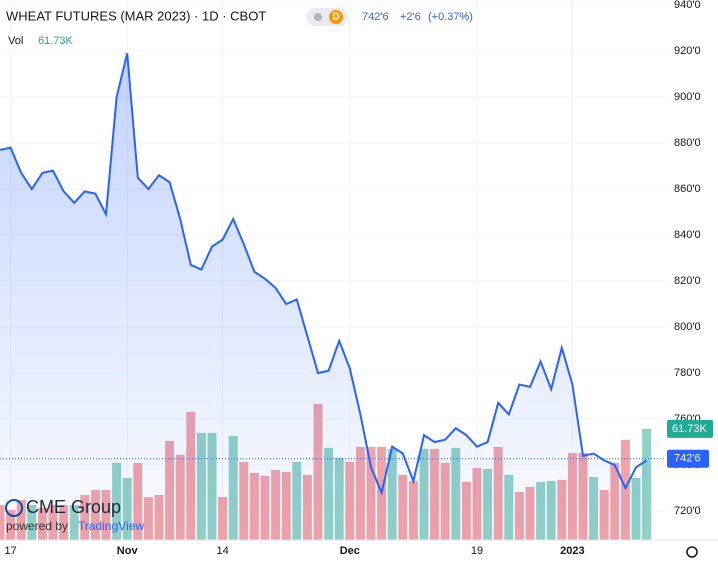  What do you see at coordinates (687, 235) in the screenshot?
I see `y-tick-label: 840'0` at bounding box center [687, 235].